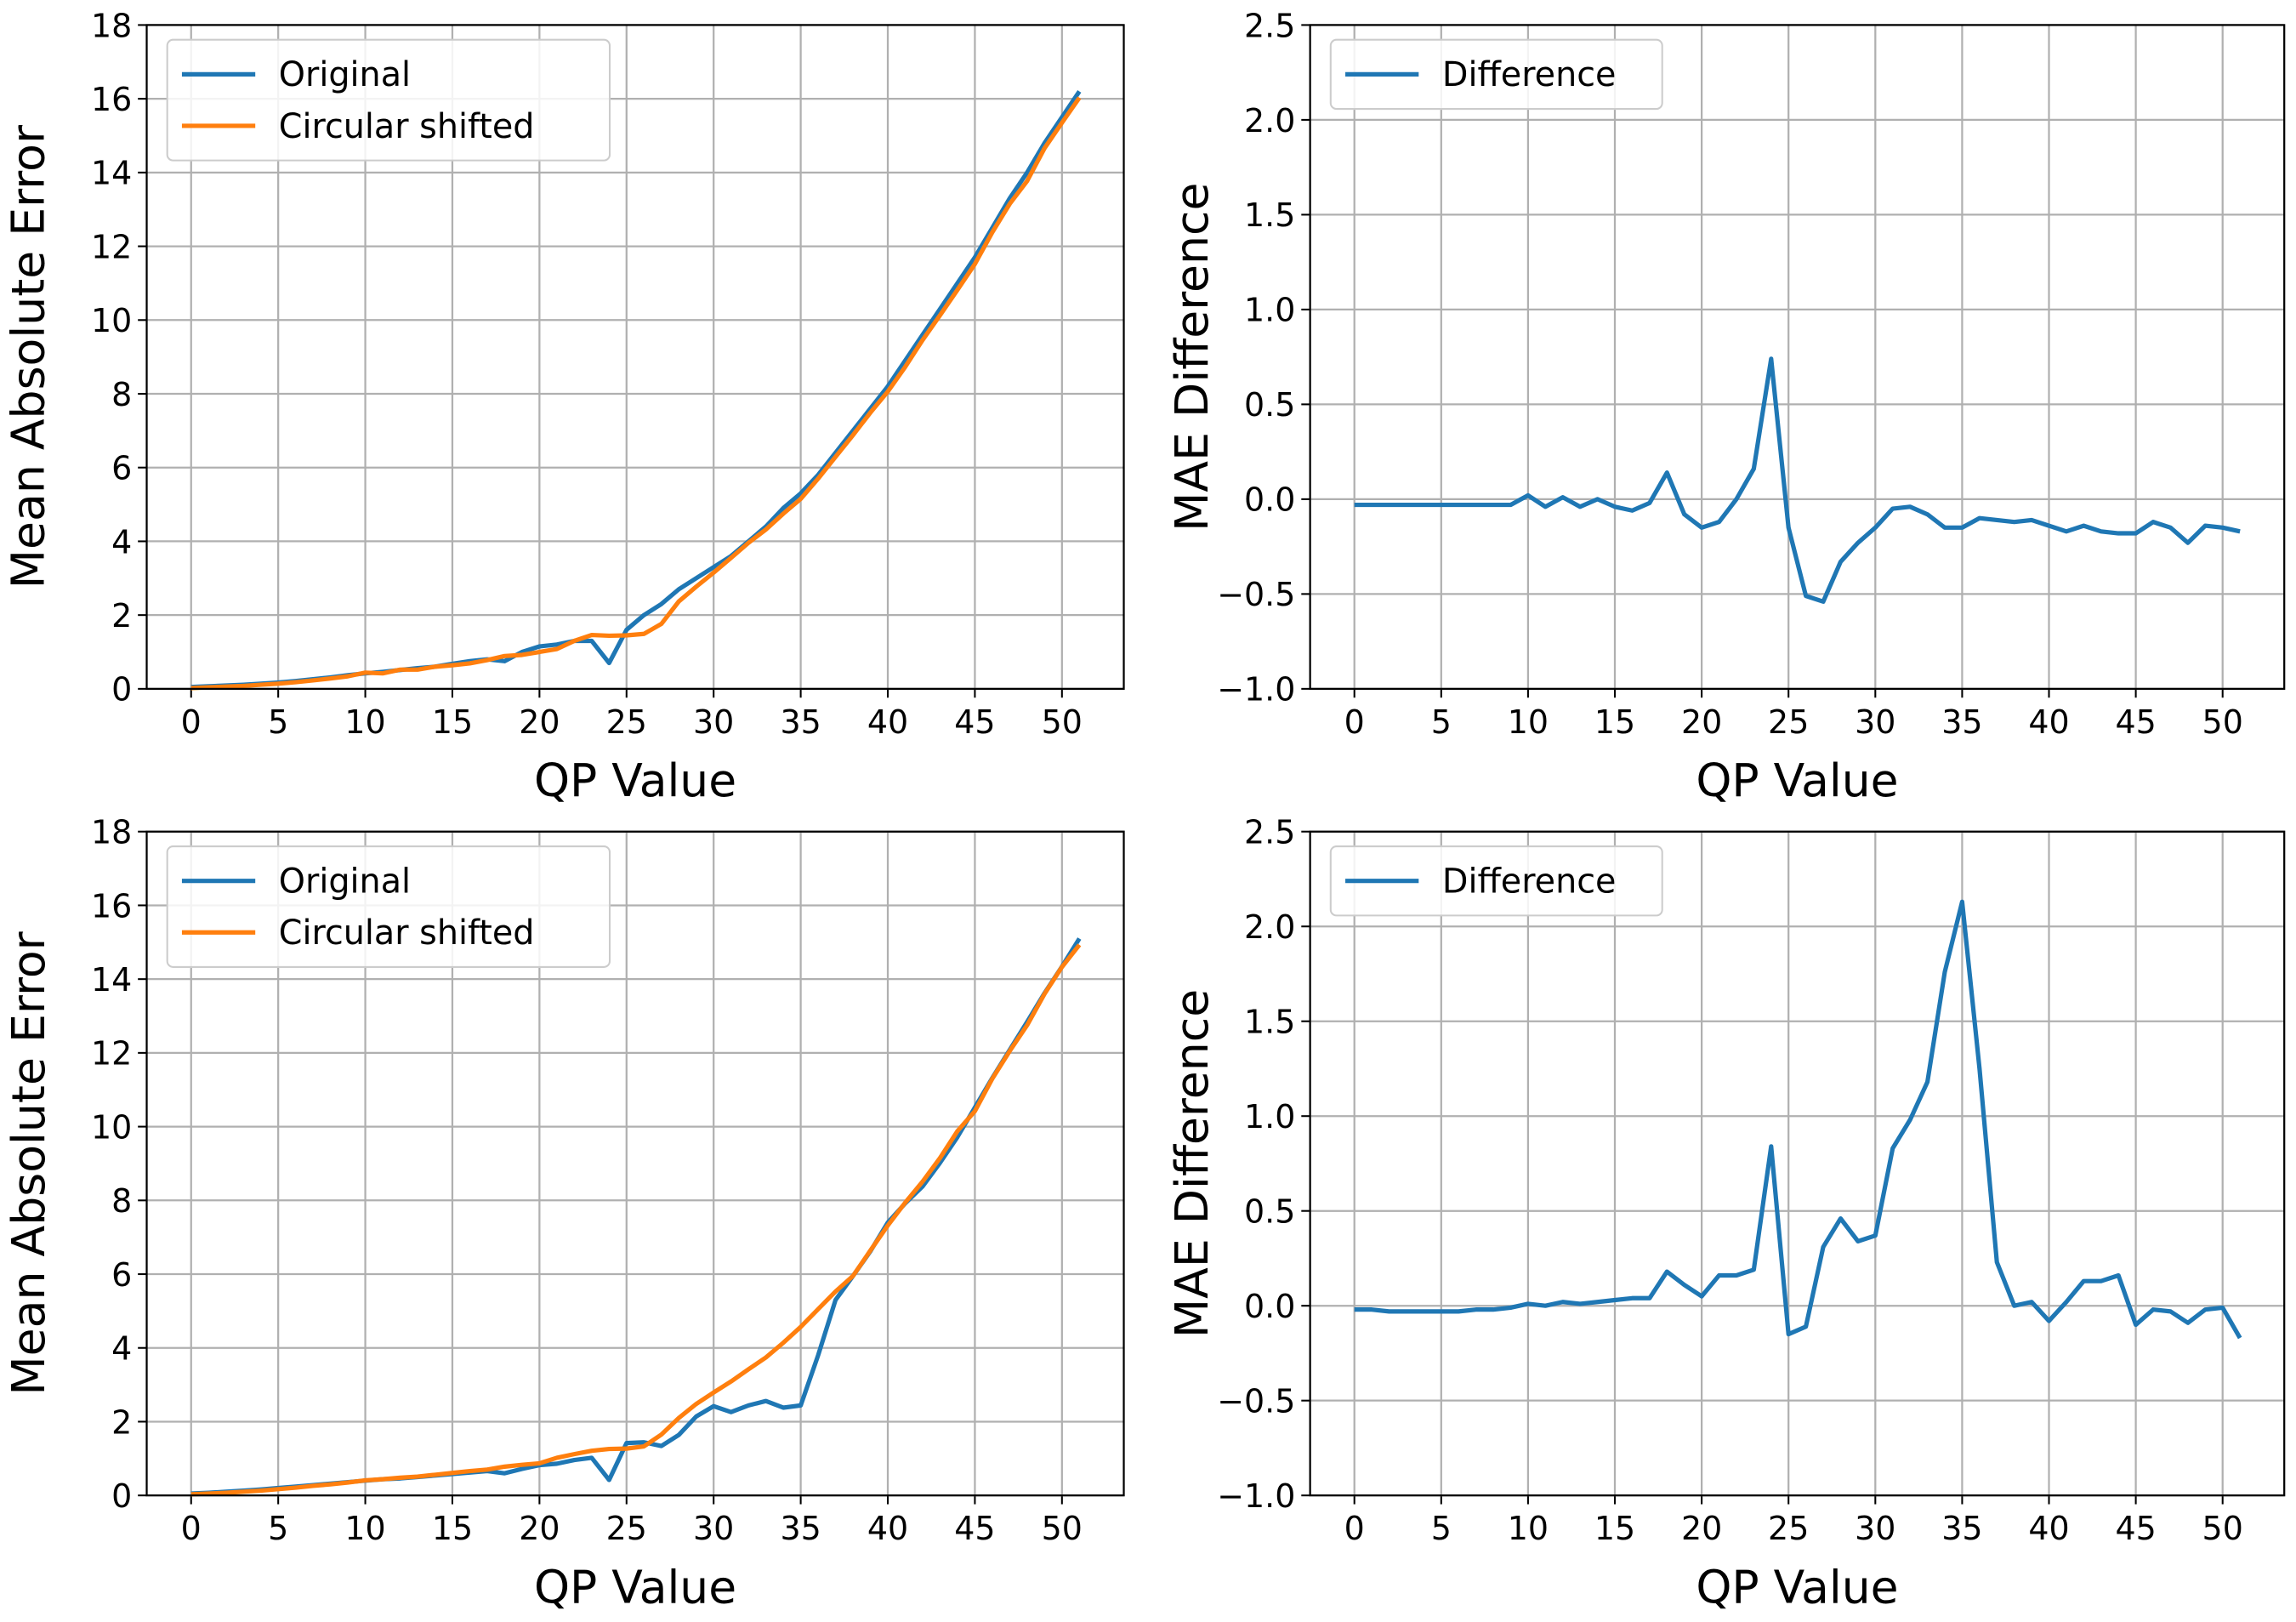 Image resolution: width=2296 pixels, height=1622 pixels. Describe the element at coordinates (28, 1163) in the screenshot. I see `y-axis-label: Mean Absolute Error` at that location.